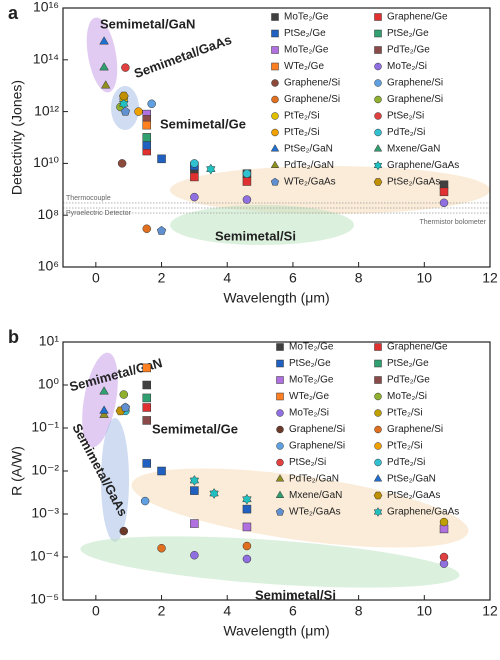 This screenshot has width=500, height=660. Describe the element at coordinates (311, 380) in the screenshot. I see `legend-label: MoTe₂/Ge` at that location.